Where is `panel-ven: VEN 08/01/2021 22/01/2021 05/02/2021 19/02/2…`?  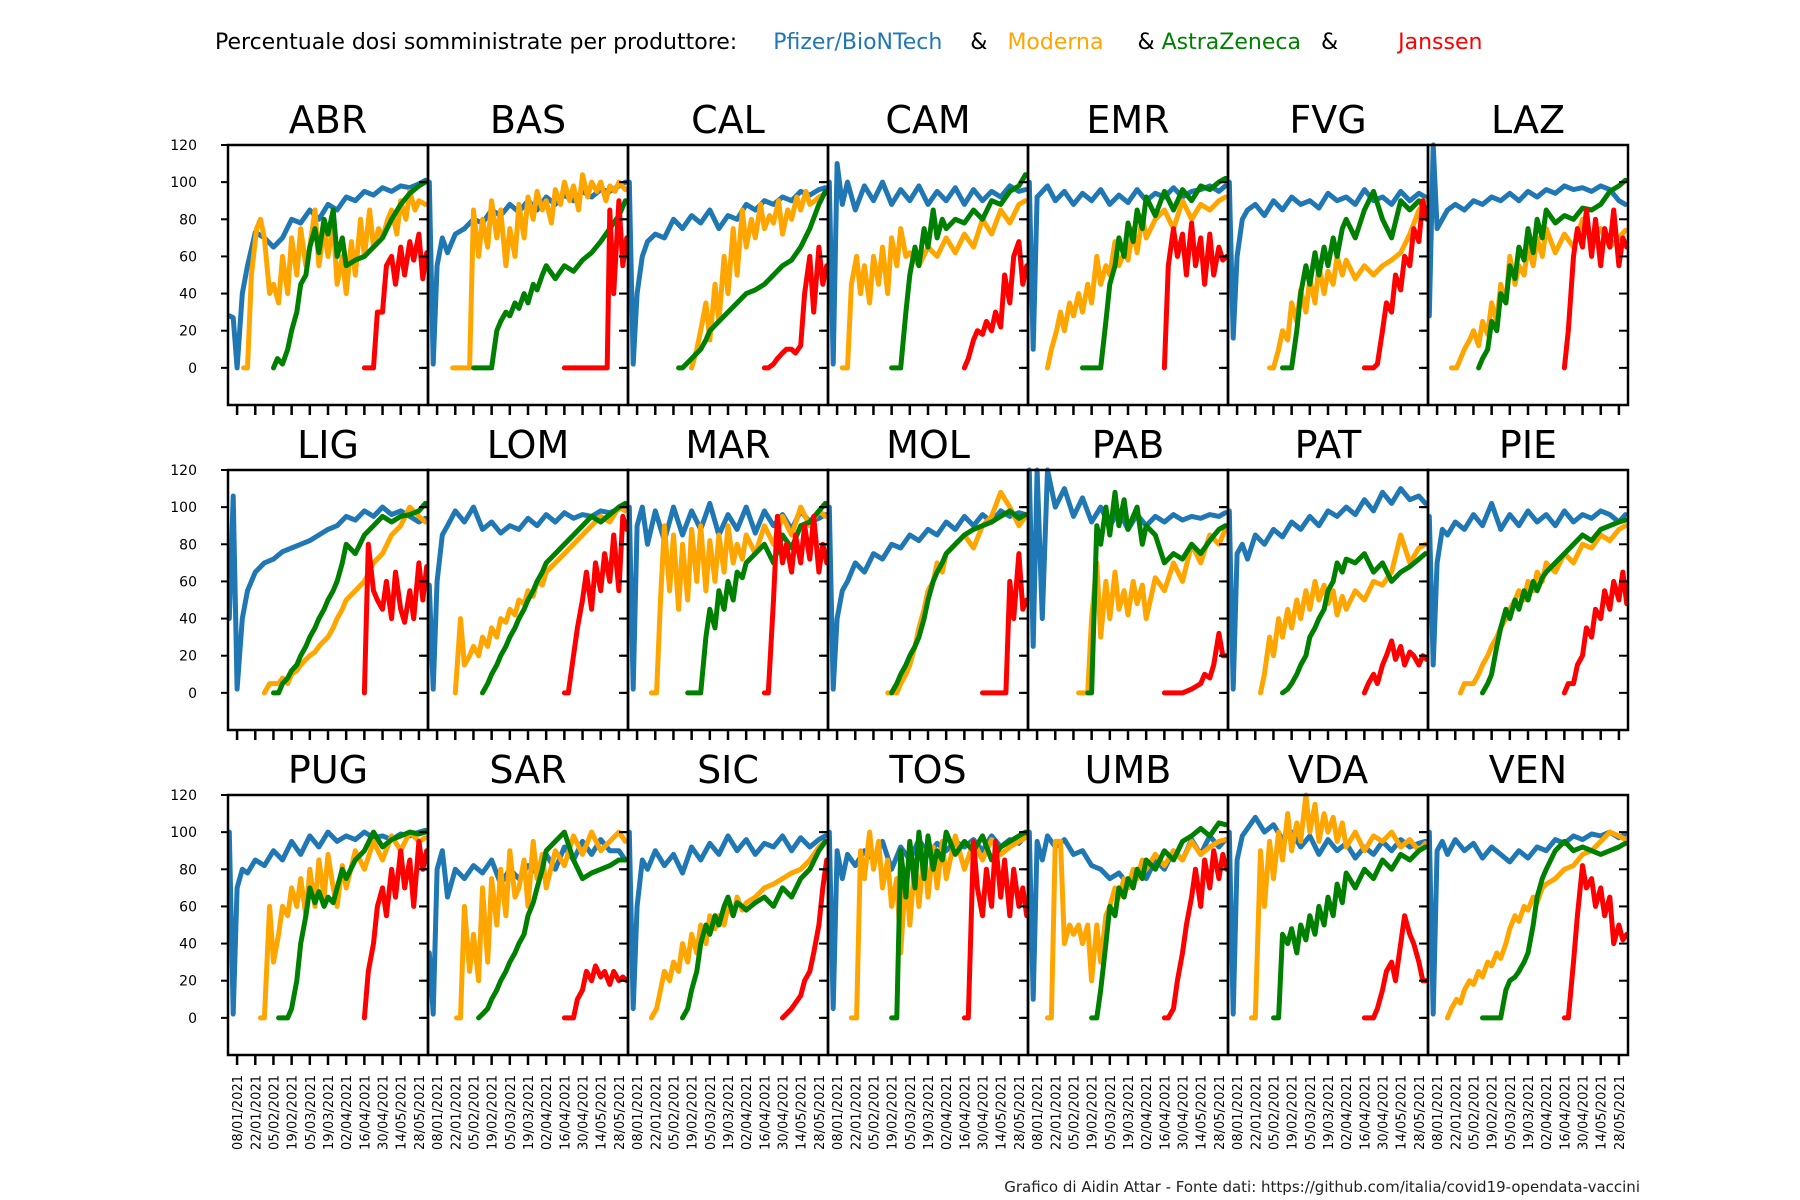 panel-ven: VEN 08/01/2021 22/01/2021 05/02/2021 19/02/2… is located at coordinates (1525, 949).